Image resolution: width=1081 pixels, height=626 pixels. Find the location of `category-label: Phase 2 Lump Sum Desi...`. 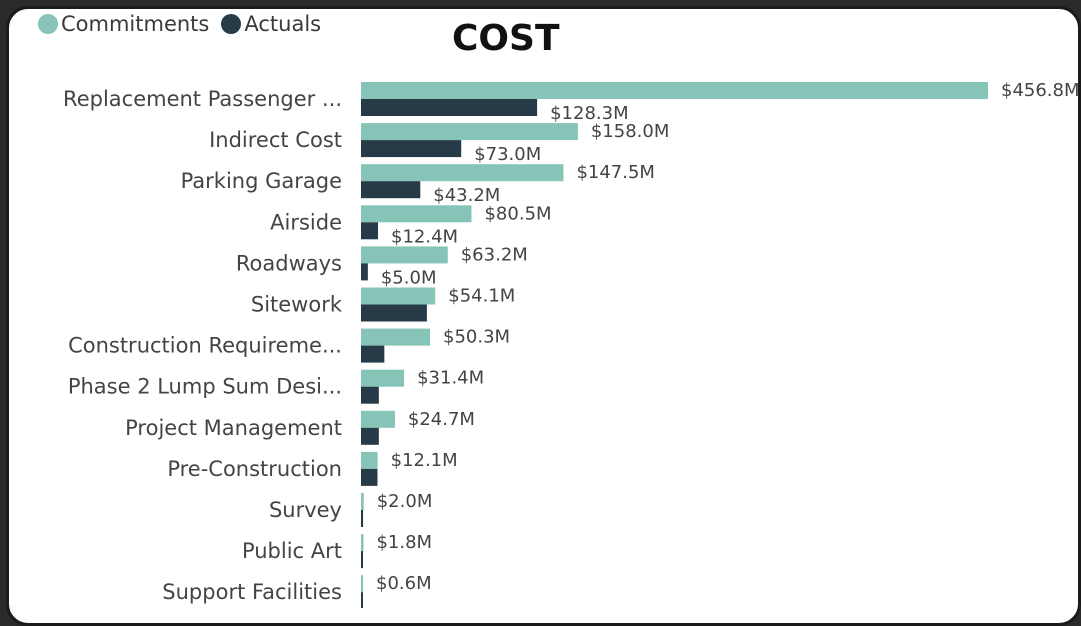

category-label: Phase 2 Lump Sum Desi... is located at coordinates (205, 387).